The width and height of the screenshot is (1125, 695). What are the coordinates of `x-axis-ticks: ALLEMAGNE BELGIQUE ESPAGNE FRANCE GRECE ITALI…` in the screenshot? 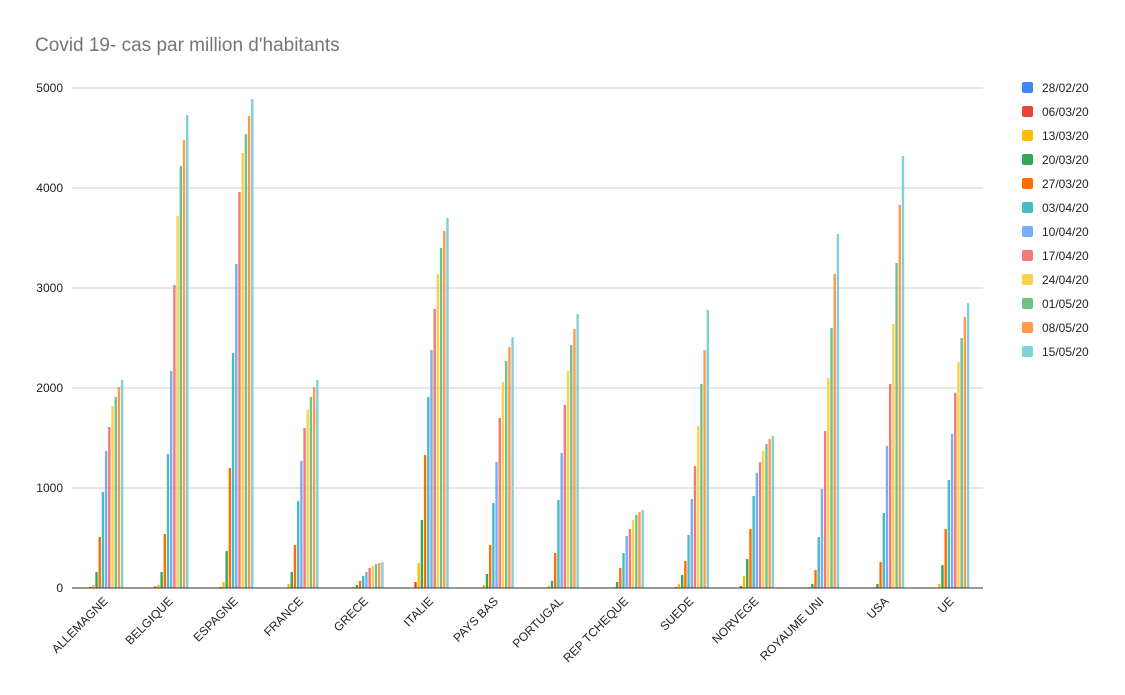 It's located at (503, 629).